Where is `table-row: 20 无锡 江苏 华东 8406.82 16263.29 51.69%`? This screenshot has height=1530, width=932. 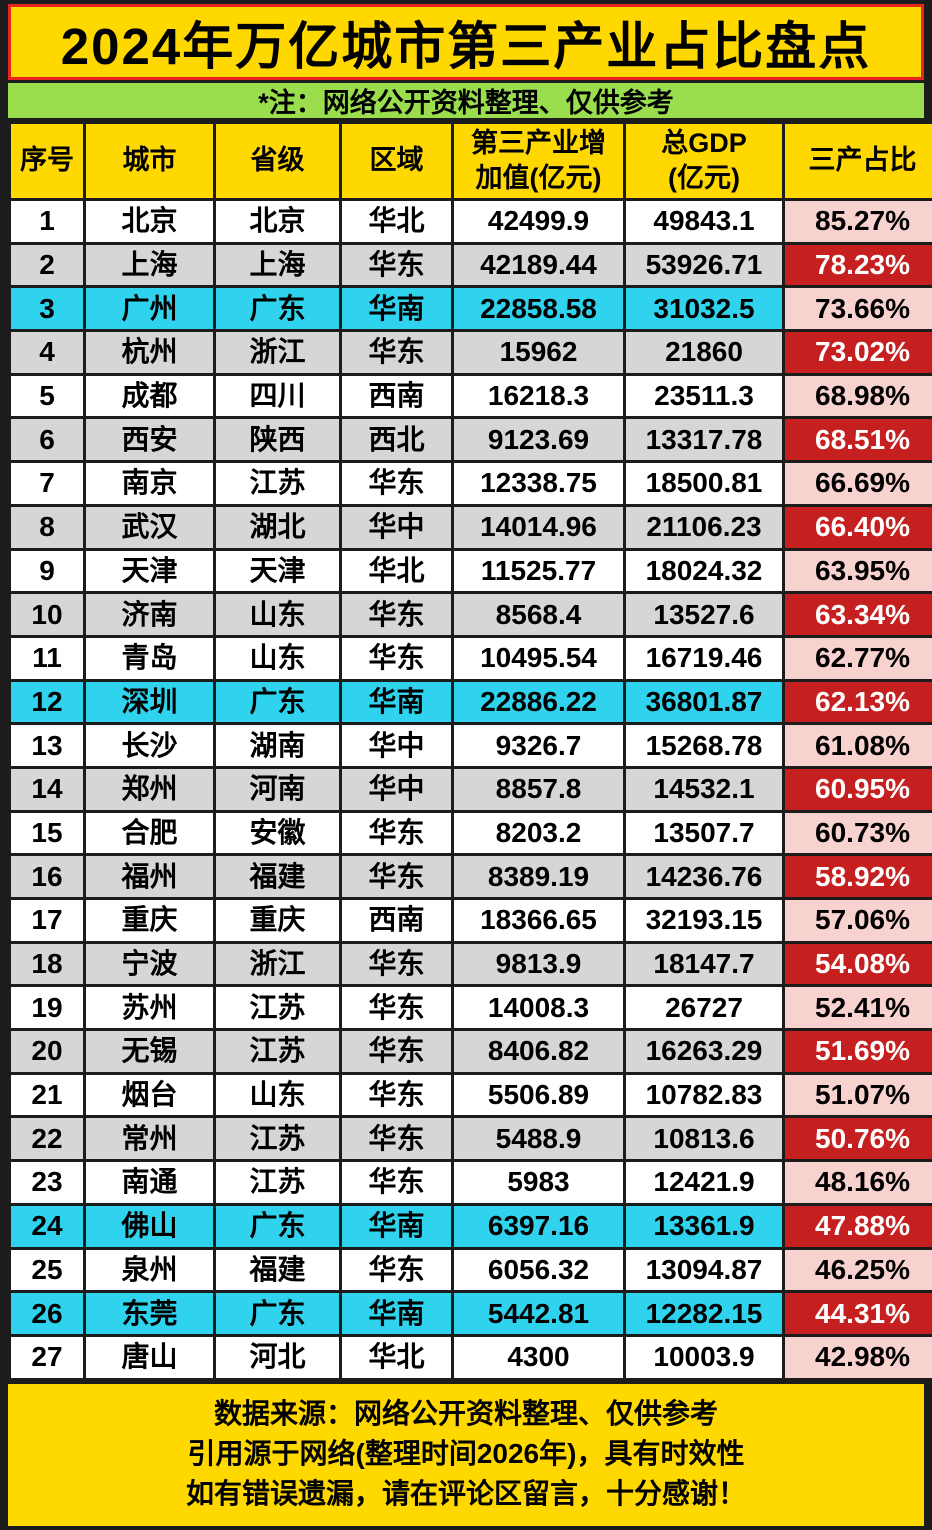 table-row: 20 无锡 江苏 华东 8406.82 16263.29 51.69% is located at coordinates (471, 1052).